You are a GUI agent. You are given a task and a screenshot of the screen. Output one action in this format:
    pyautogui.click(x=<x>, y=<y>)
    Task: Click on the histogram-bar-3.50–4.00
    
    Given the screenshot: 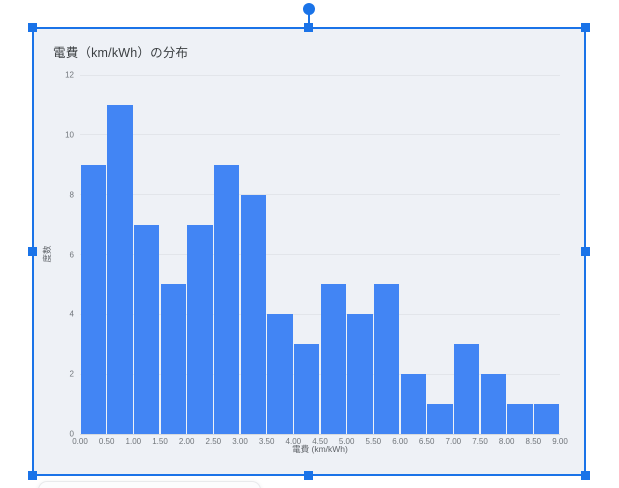 What is the action you would take?
    pyautogui.click(x=280, y=374)
    